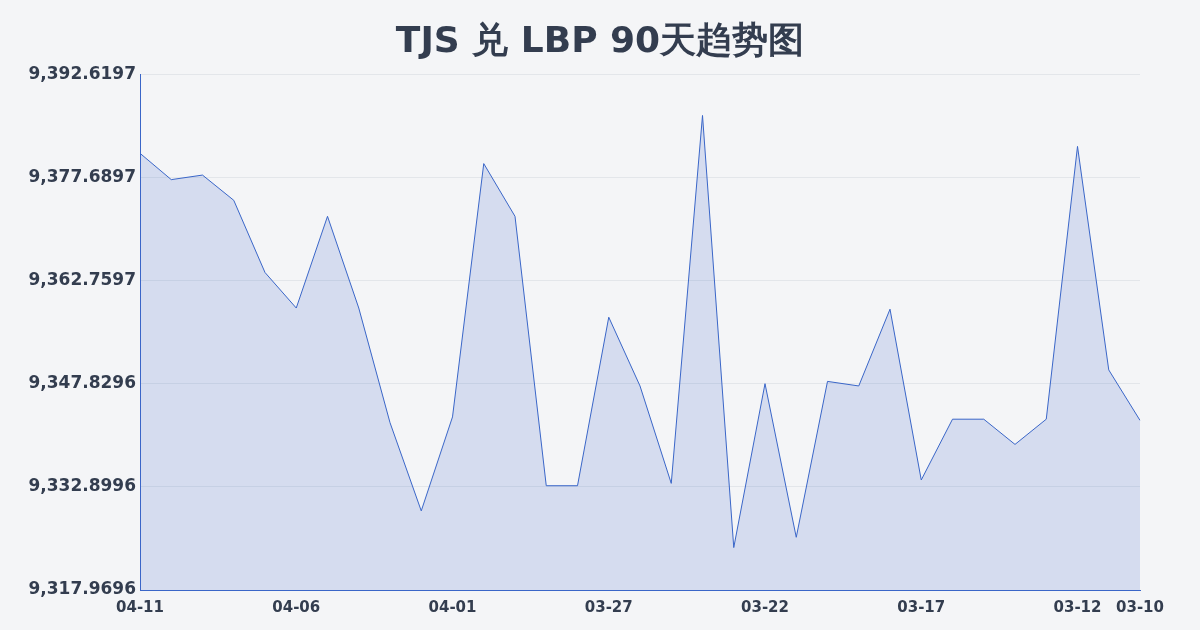  What do you see at coordinates (600, 39) in the screenshot?
I see `chart-title: TJS 兑 LBP 90天趋势图` at bounding box center [600, 39].